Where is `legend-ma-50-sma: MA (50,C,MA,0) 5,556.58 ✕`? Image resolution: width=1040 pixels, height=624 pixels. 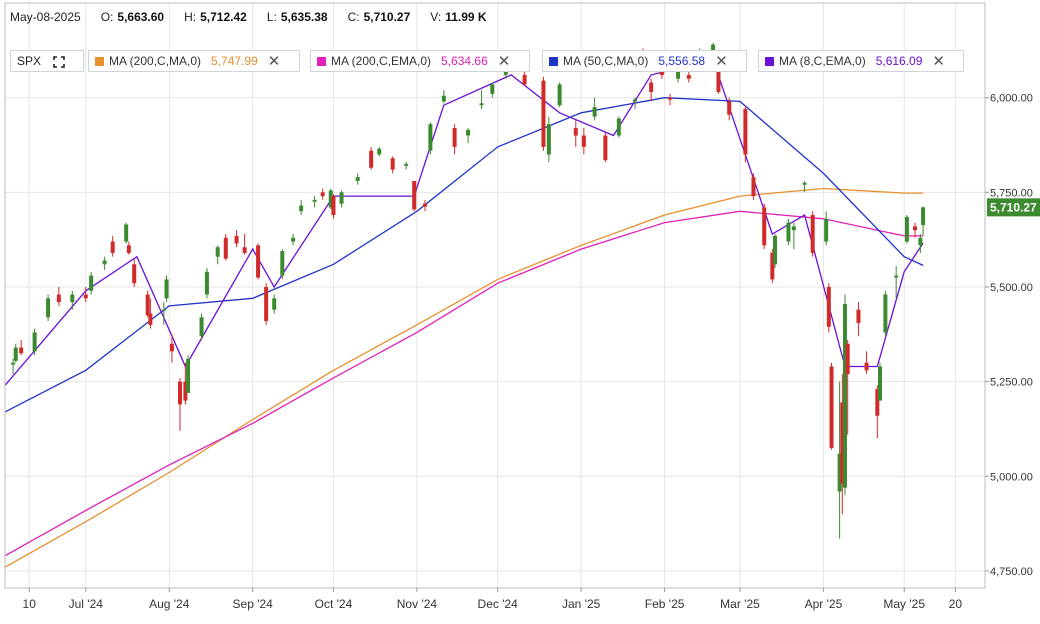
legend-ma-50-sma: MA (50,C,MA,0) 5,556.58 ✕ is located at coordinates (644, 61).